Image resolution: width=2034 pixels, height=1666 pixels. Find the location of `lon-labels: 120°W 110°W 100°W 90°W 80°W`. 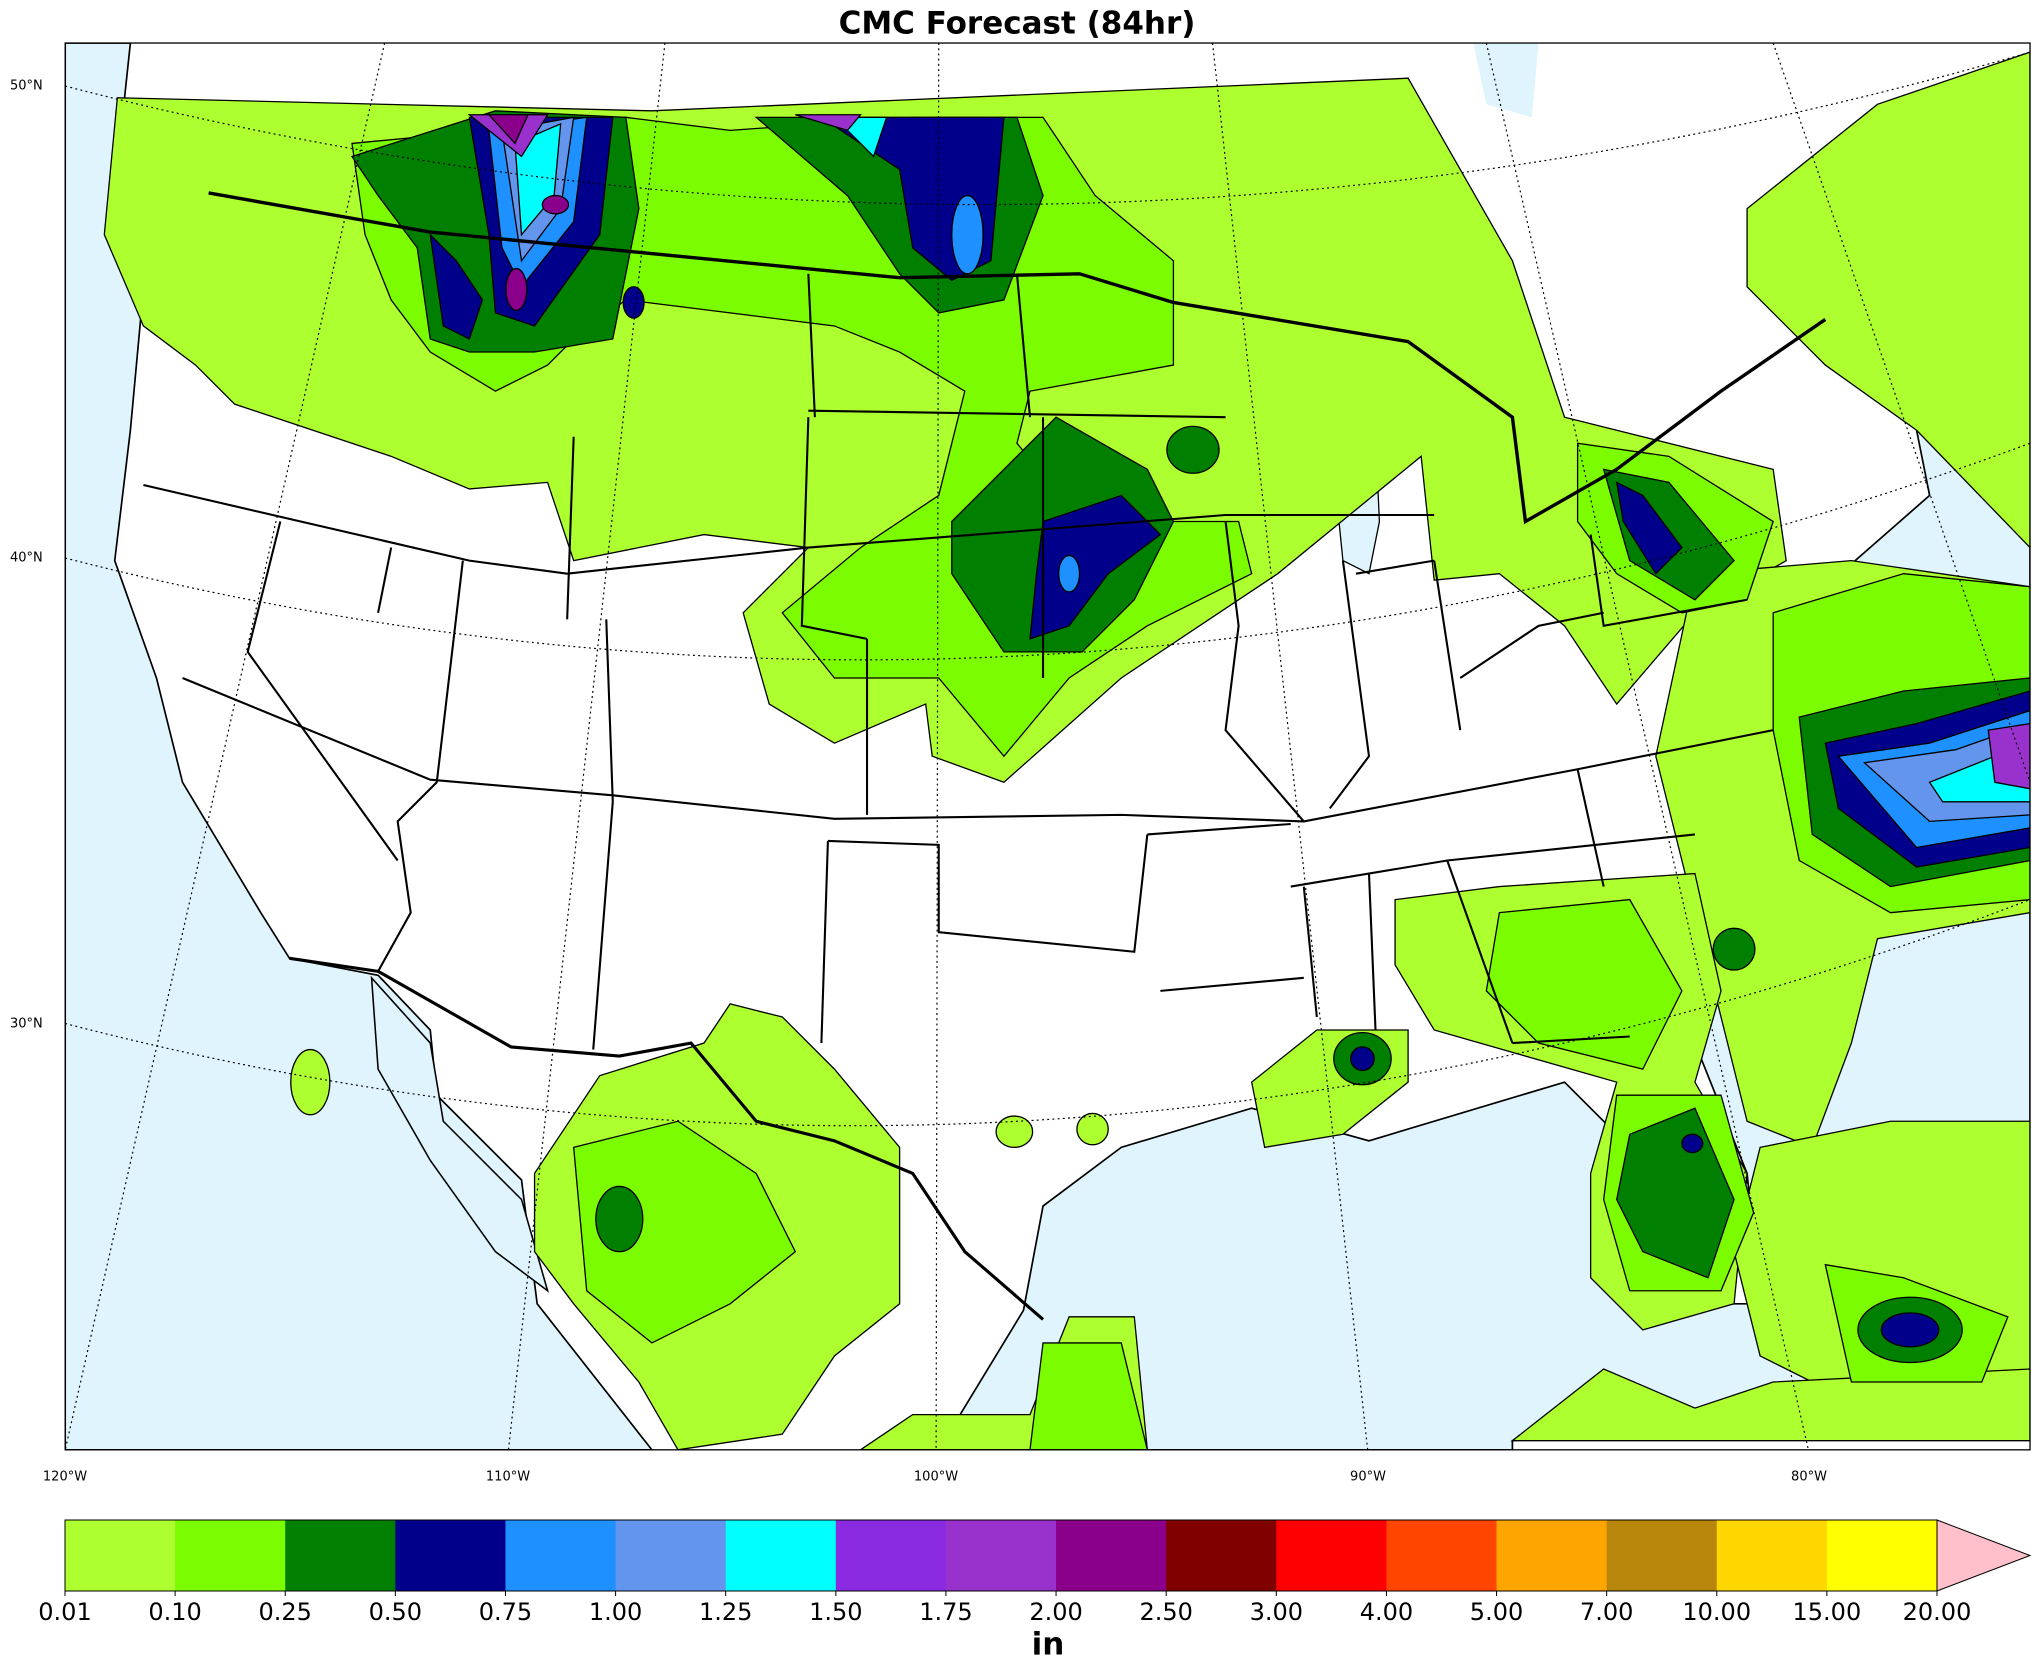

lon-labels: 120°W 110°W 100°W 90°W 80°W is located at coordinates (935, 1477).